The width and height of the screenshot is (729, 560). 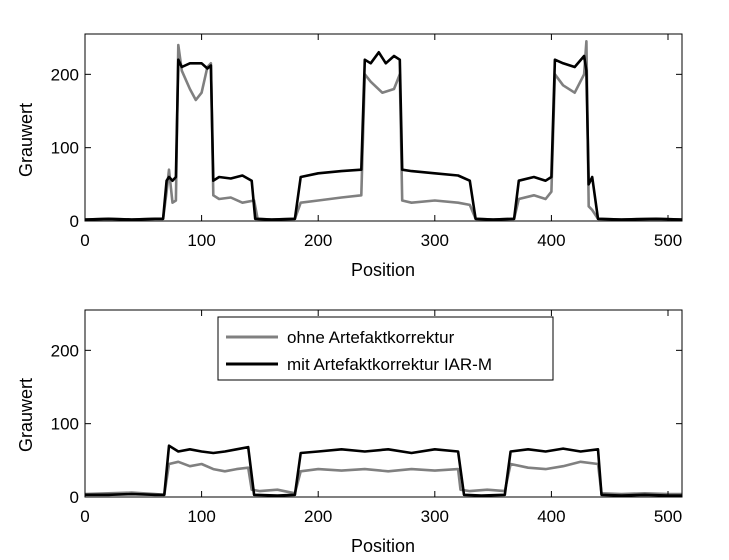 I want to click on chart-bottom-ytick-label-0: 0, so click(x=74, y=497).